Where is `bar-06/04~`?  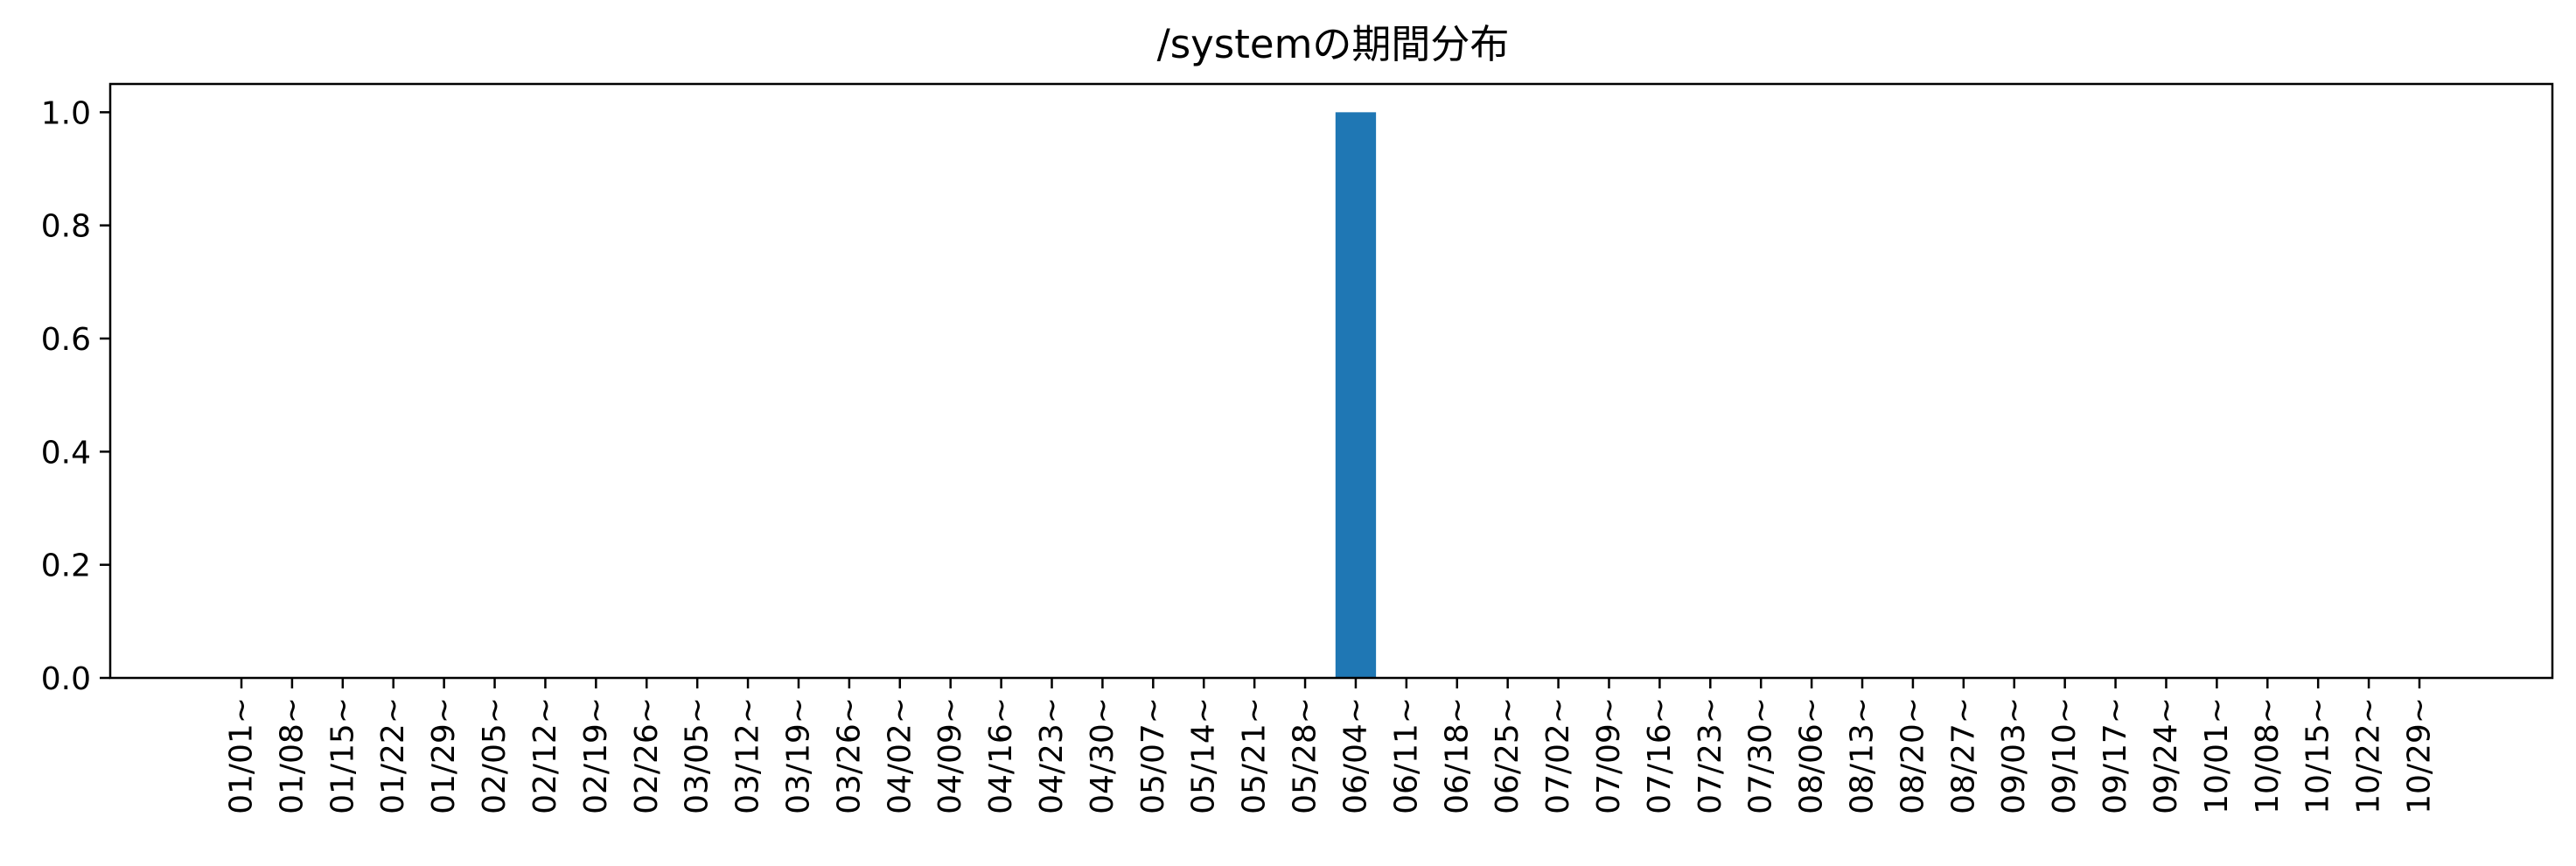
bar-06/04~ is located at coordinates (1356, 395).